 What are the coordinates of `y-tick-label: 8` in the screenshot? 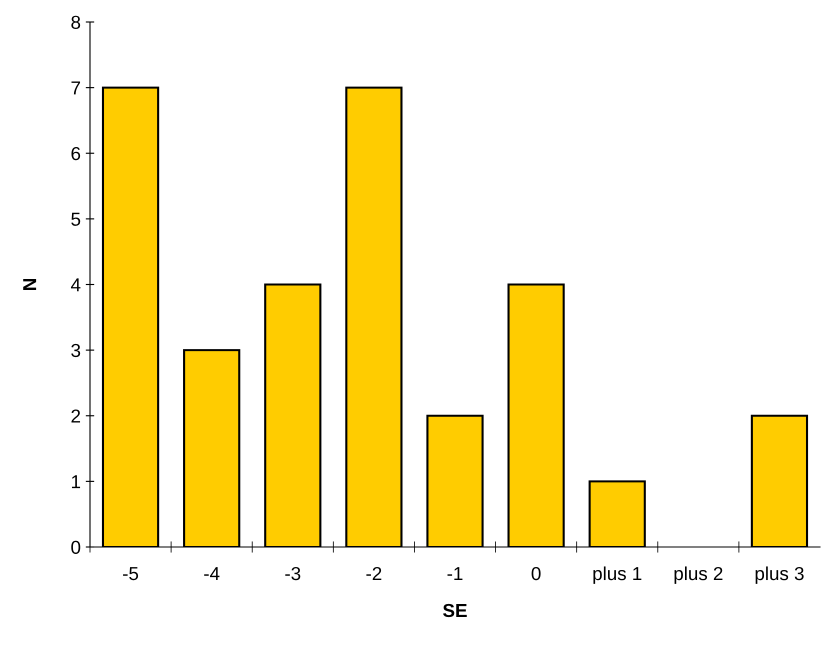 It's located at (75, 22).